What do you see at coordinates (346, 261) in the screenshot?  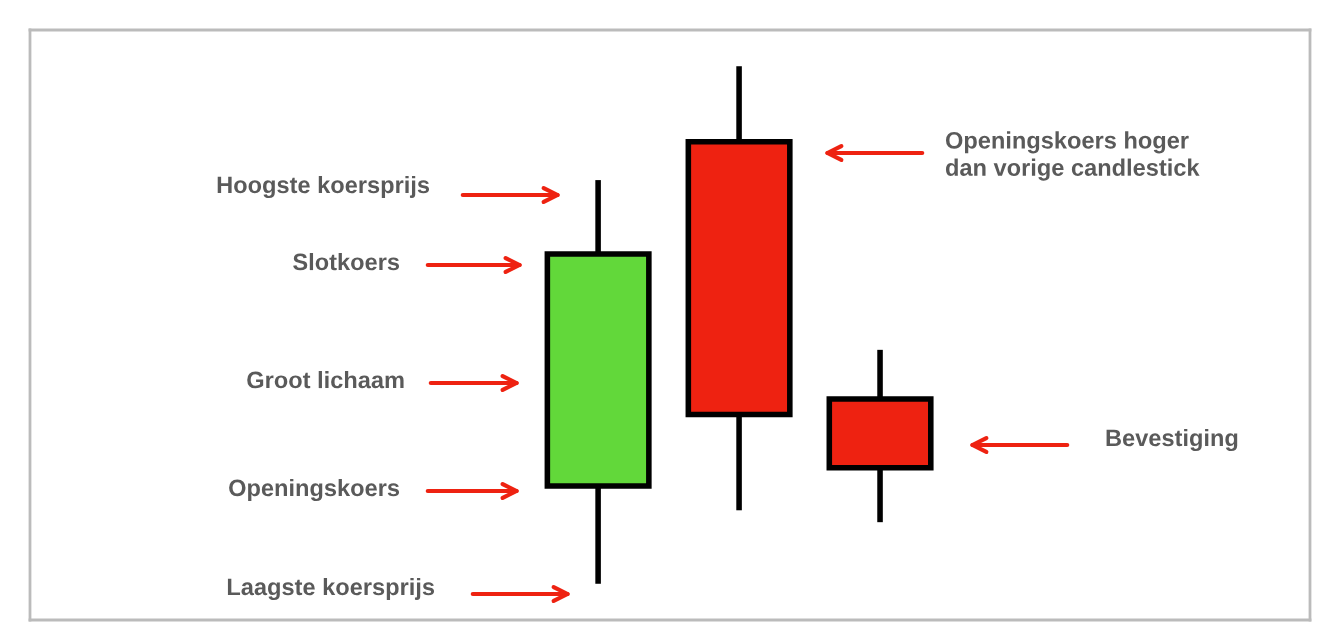 I see `text: Slotkoers` at bounding box center [346, 261].